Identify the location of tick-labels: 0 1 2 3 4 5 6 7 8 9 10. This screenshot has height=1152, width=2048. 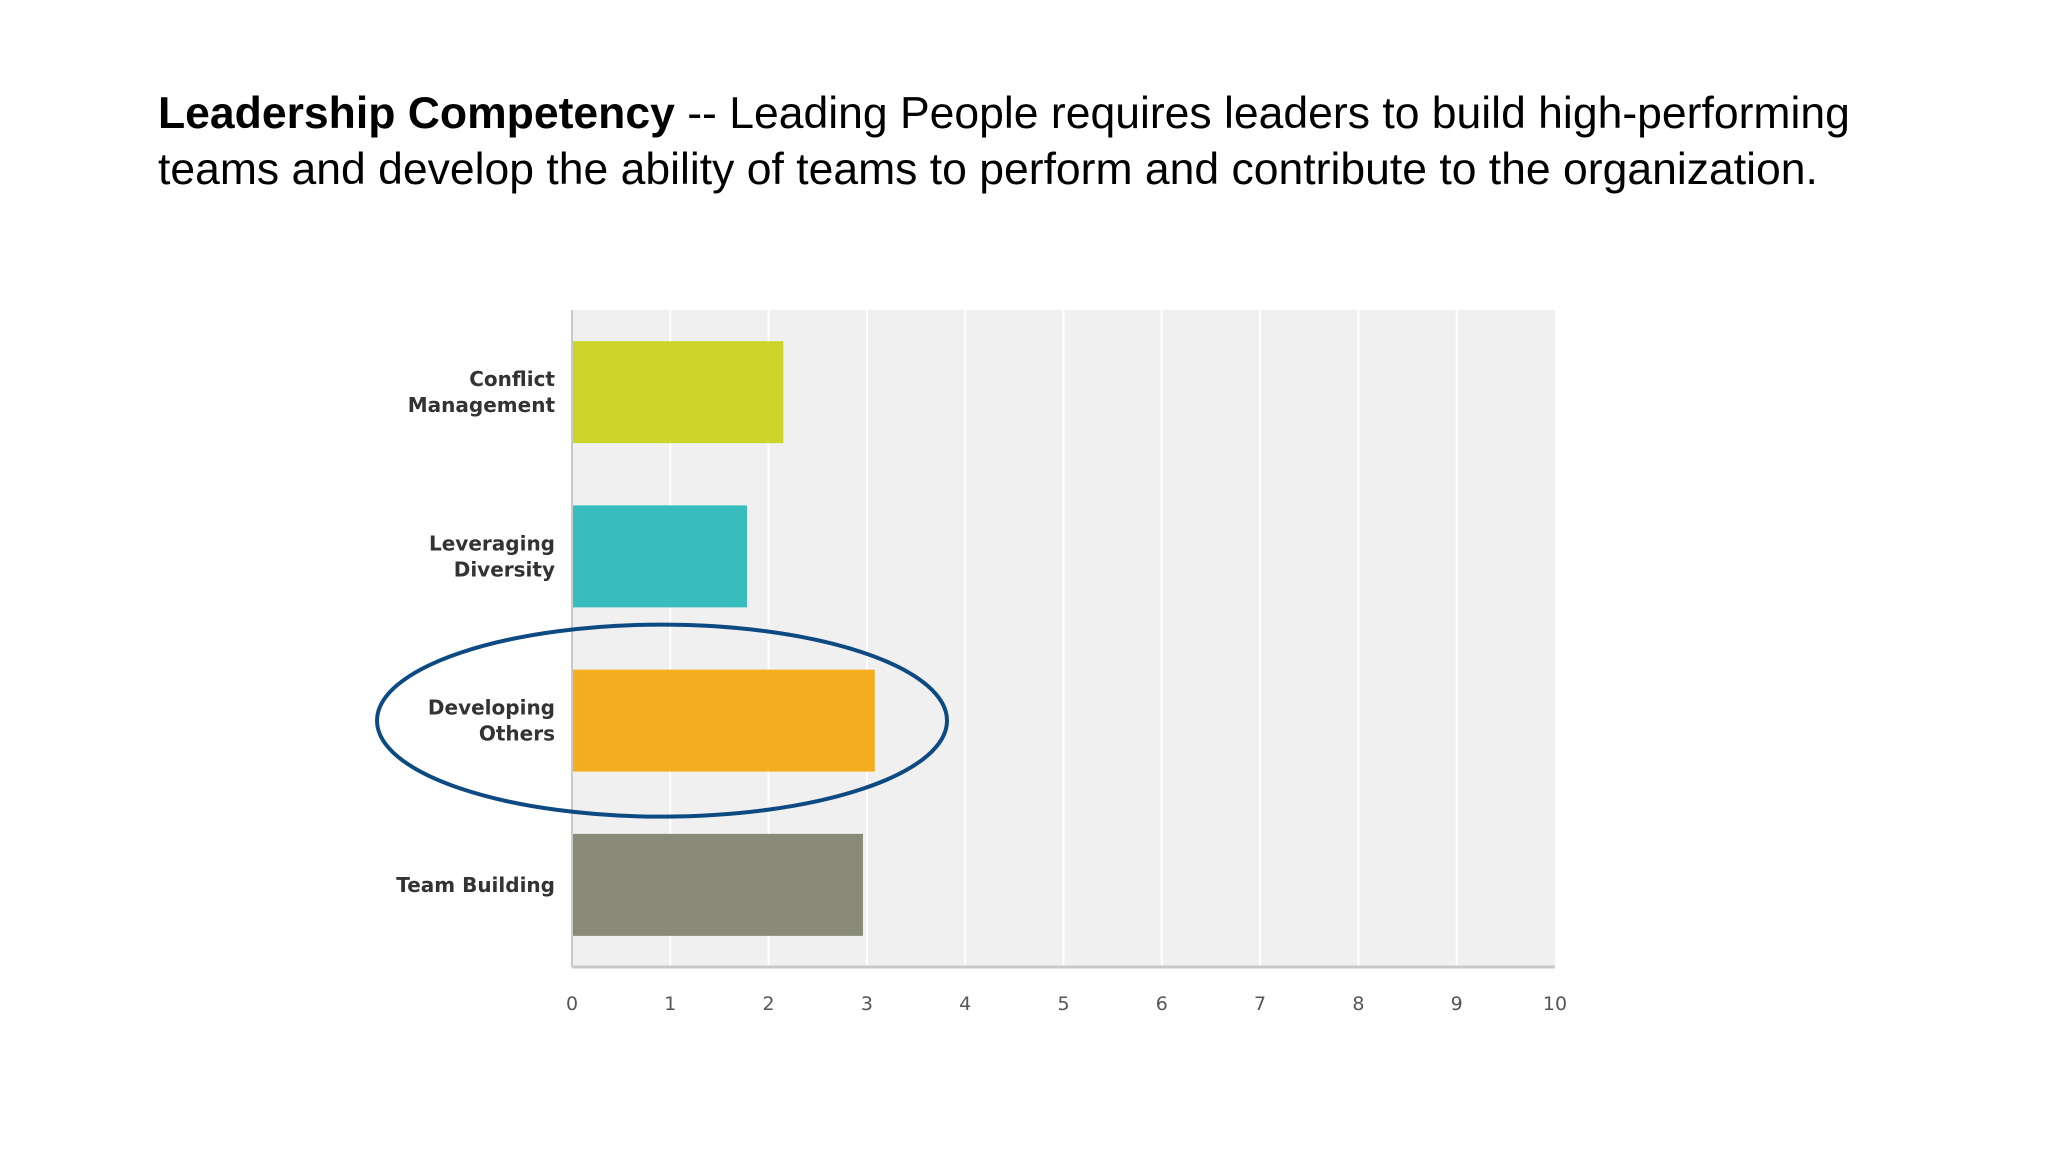
(1066, 1004).